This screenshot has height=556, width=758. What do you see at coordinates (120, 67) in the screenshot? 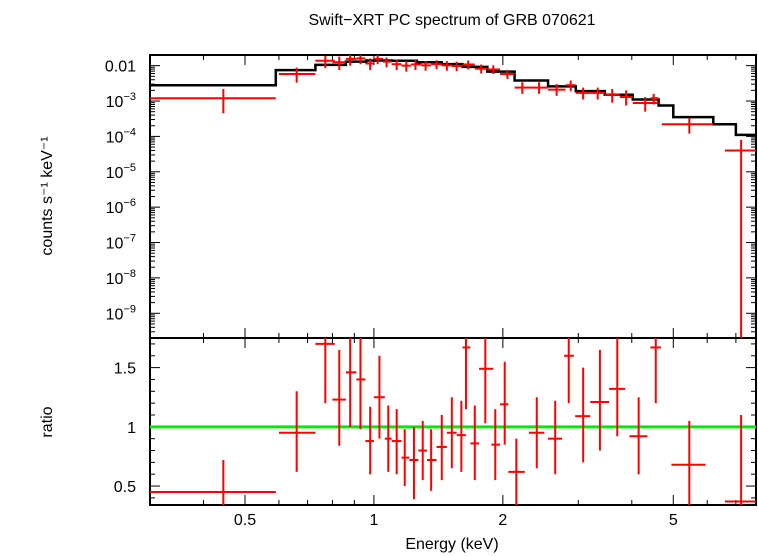
I see `y-tick-label: 0.01` at bounding box center [120, 67].